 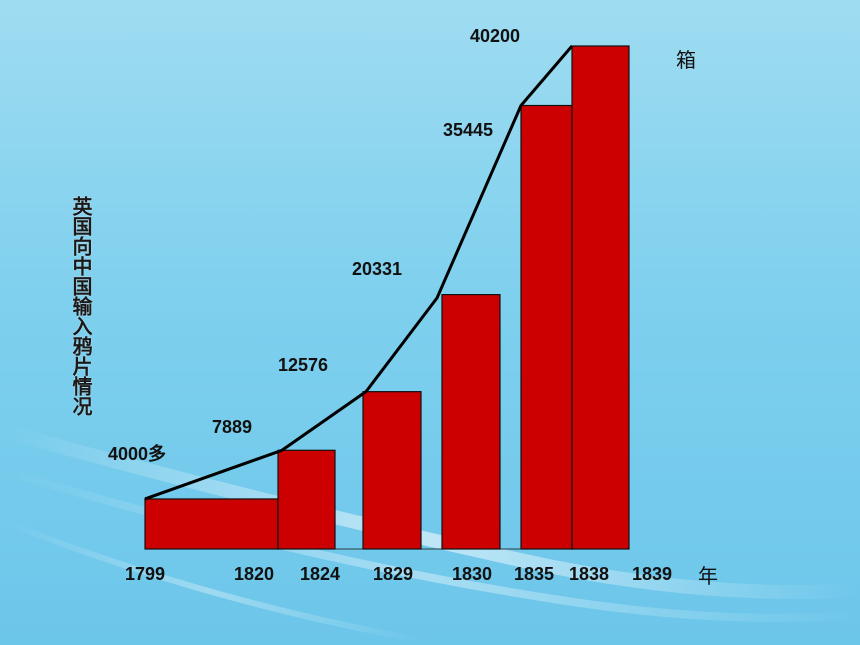 What do you see at coordinates (145, 574) in the screenshot?
I see `x-tick-1799: 1799` at bounding box center [145, 574].